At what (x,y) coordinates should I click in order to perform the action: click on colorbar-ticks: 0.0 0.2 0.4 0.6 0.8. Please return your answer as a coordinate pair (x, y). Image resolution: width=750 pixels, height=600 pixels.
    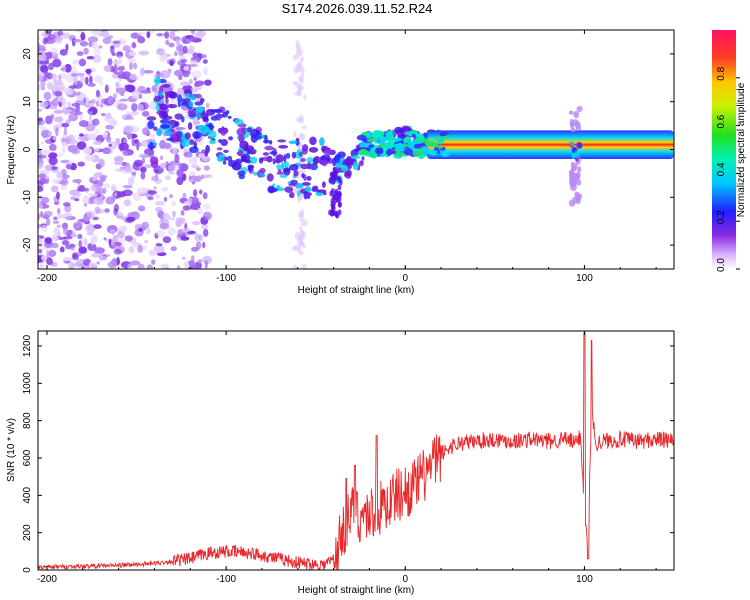
    Looking at the image, I should click on (728, 169).